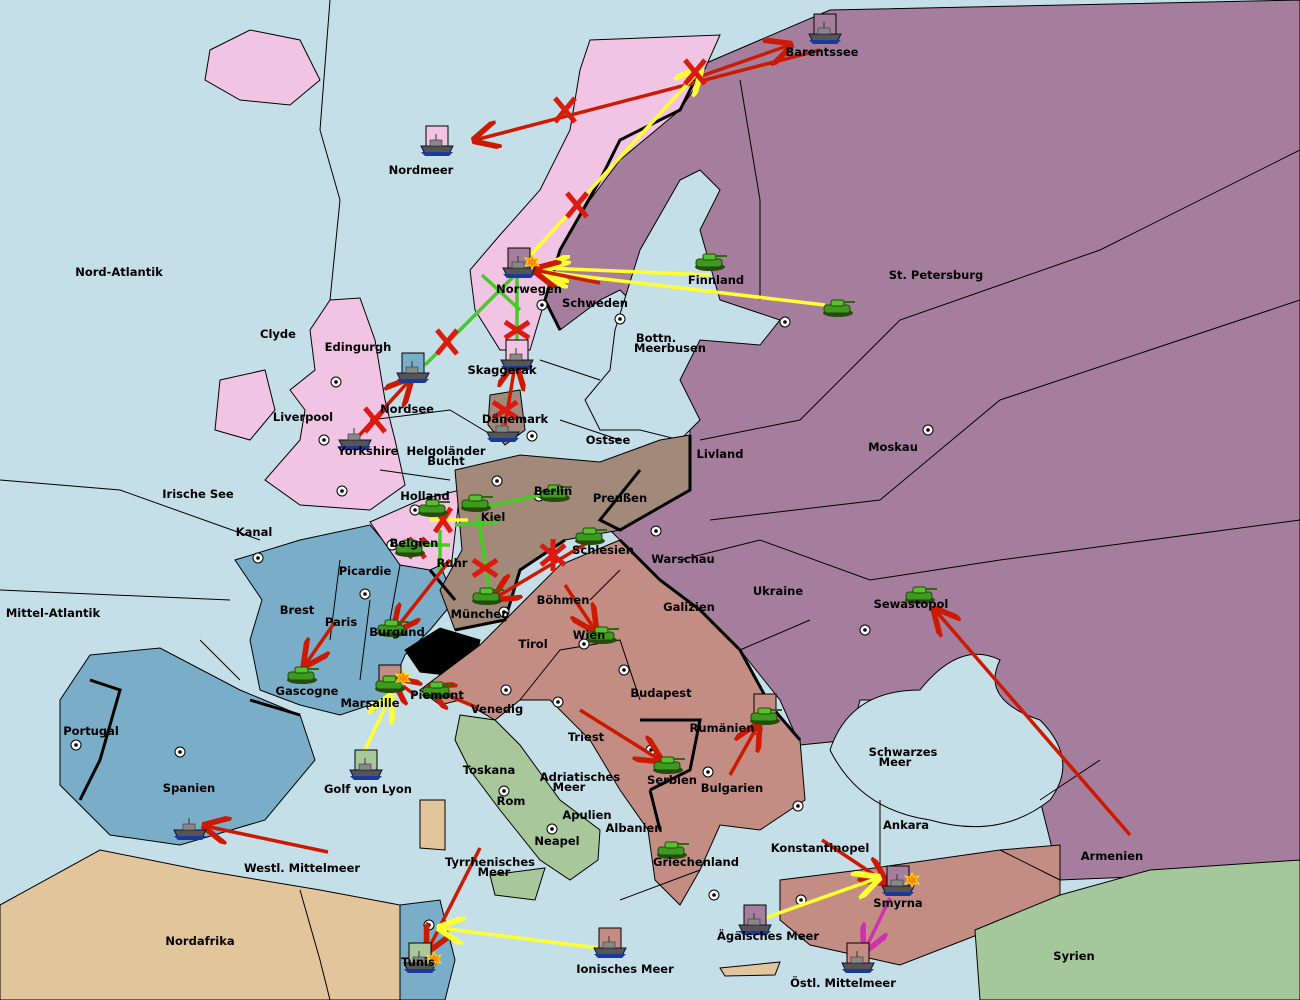 This screenshot has height=1000, width=1300. Describe the element at coordinates (1073, 956) in the screenshot. I see `label-syrien: Syrien` at that location.